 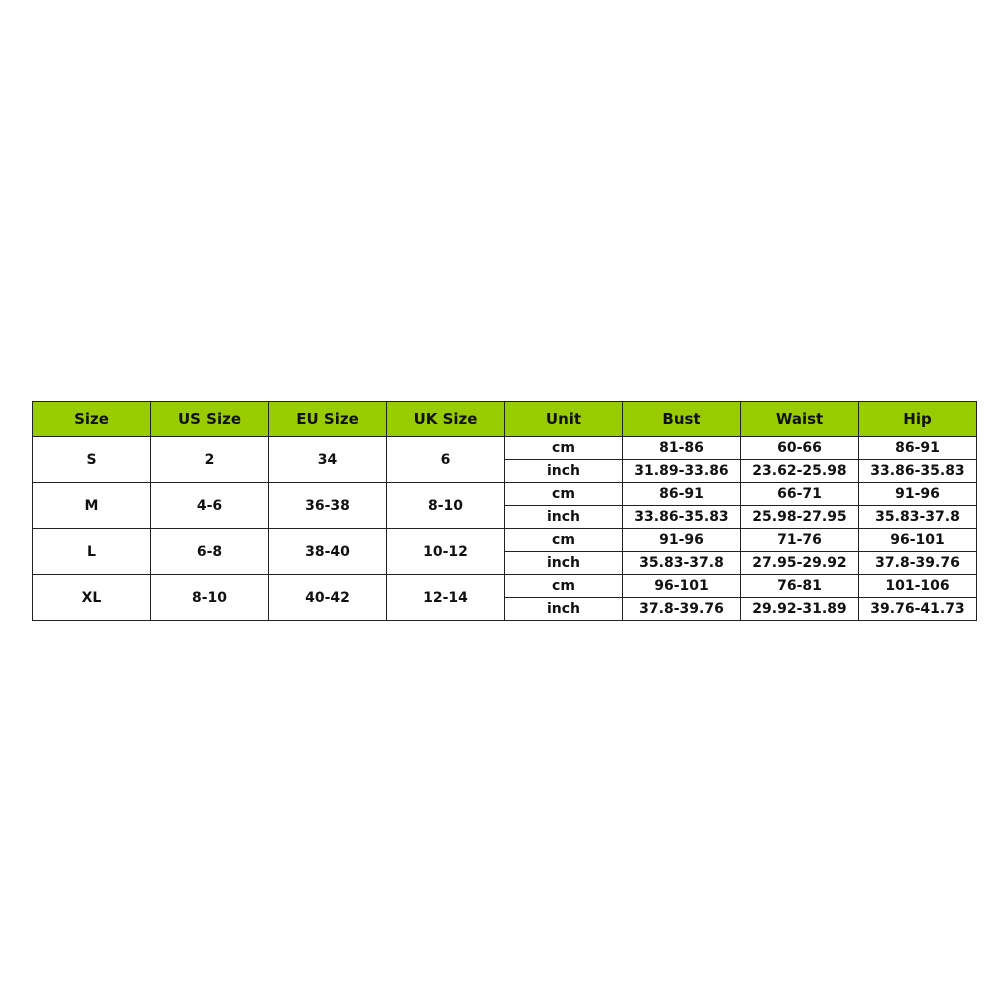 I want to click on us-size-cell: 6-8, so click(x=209, y=551).